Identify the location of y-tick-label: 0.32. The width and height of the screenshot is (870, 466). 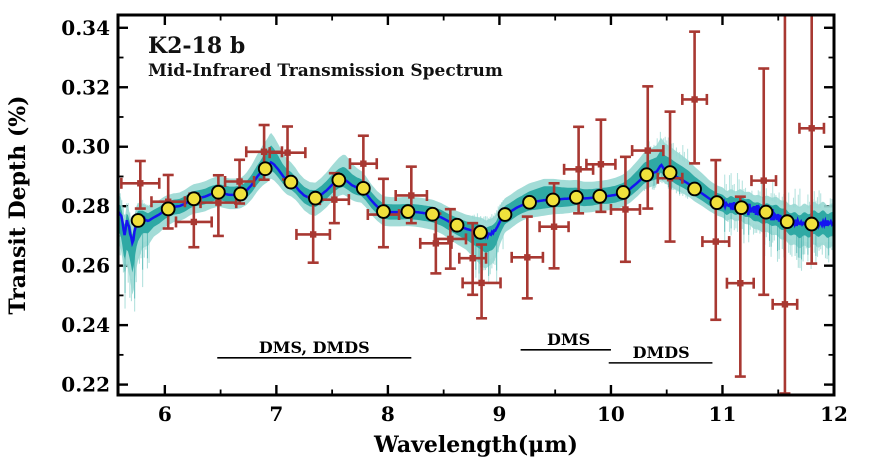
(85, 87).